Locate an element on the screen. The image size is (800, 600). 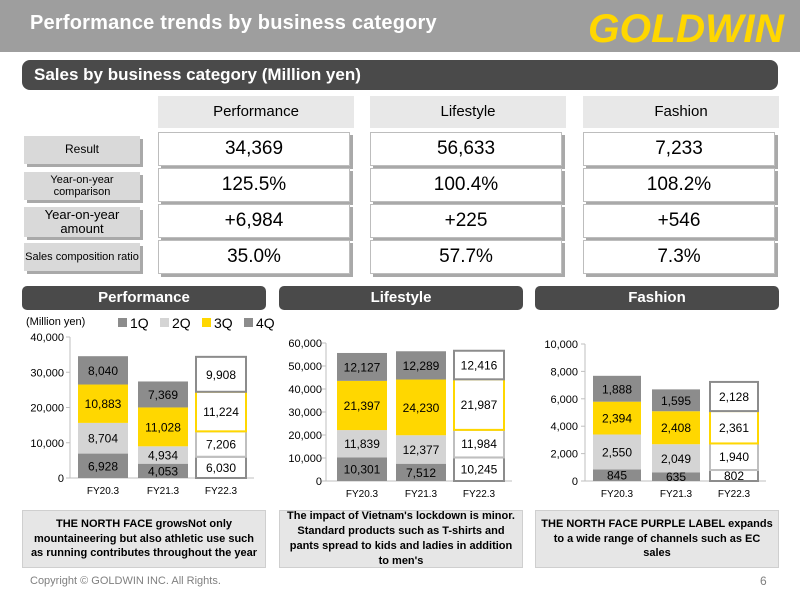
data-label: 12,377 is located at coordinates (421, 450).